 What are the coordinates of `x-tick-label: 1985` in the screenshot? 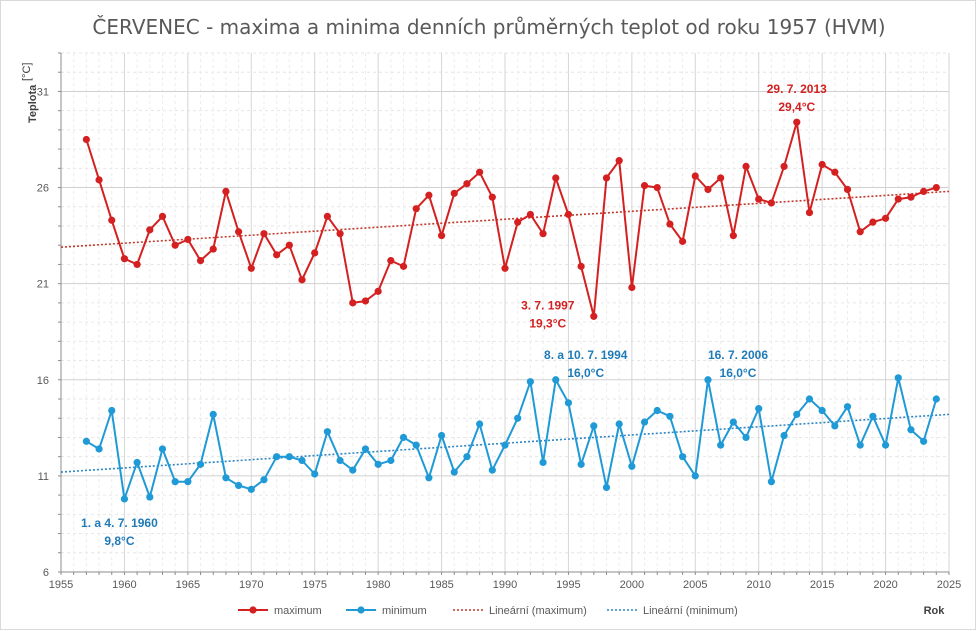 It's located at (441, 585).